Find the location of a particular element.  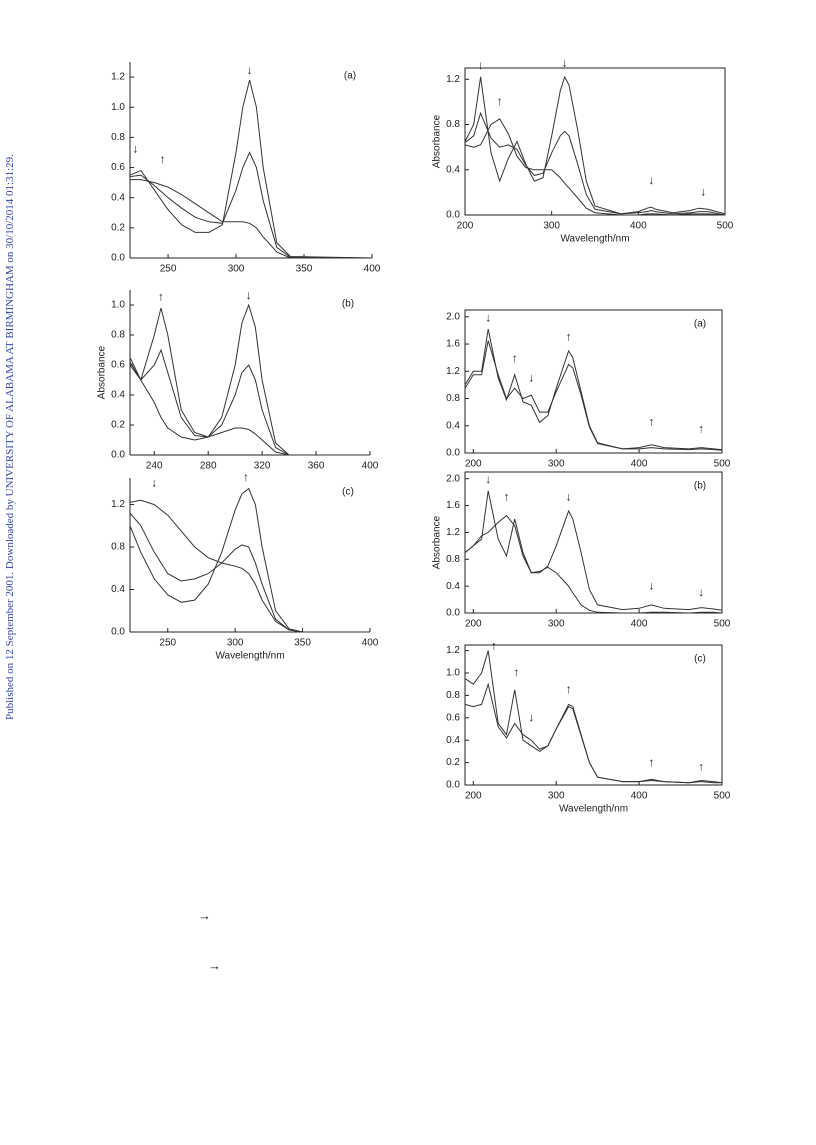

spectrum-chart: 0.0 0.4 0.8 1.2 1.6 2.0 200 300 400 500 (a) ↓ ↑ ↓ ↑ ↑ ↑ is located at coordinates (588, 389).